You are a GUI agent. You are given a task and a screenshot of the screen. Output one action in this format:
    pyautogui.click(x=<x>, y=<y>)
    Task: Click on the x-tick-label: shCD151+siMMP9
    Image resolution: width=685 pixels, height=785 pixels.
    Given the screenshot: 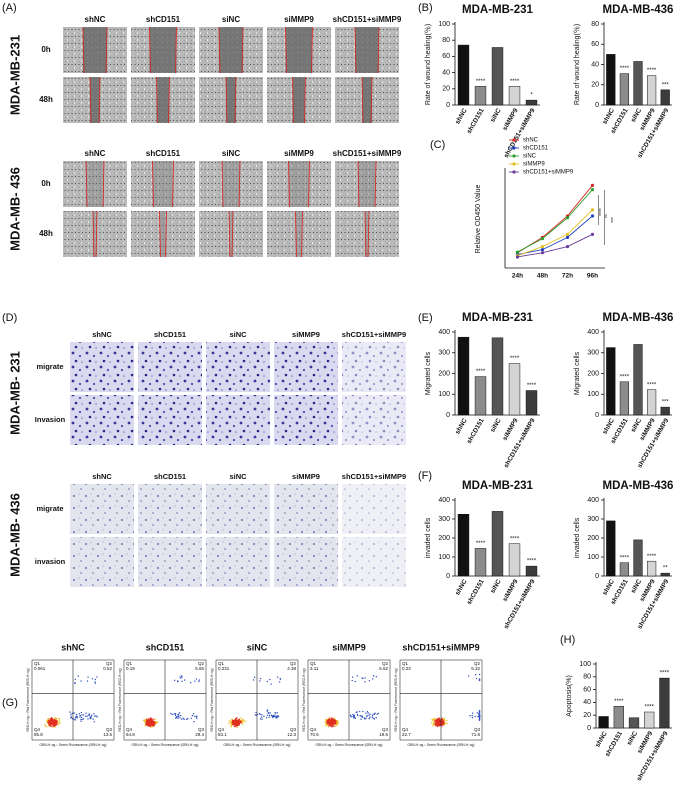 What is the action you would take?
    pyautogui.click(x=520, y=604)
    